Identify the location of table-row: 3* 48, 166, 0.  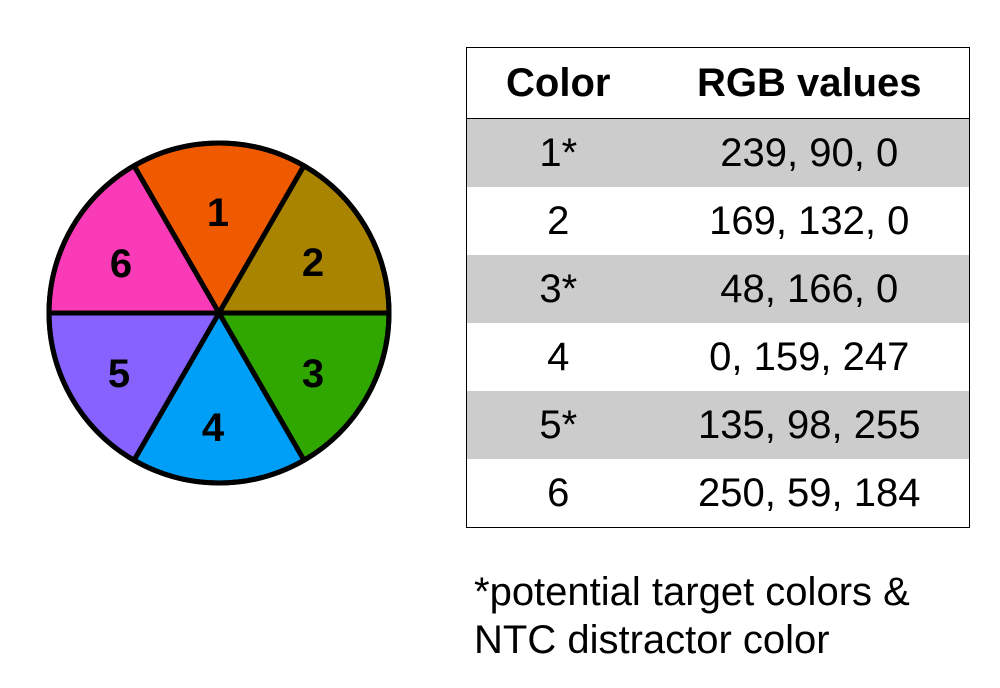
(718, 289).